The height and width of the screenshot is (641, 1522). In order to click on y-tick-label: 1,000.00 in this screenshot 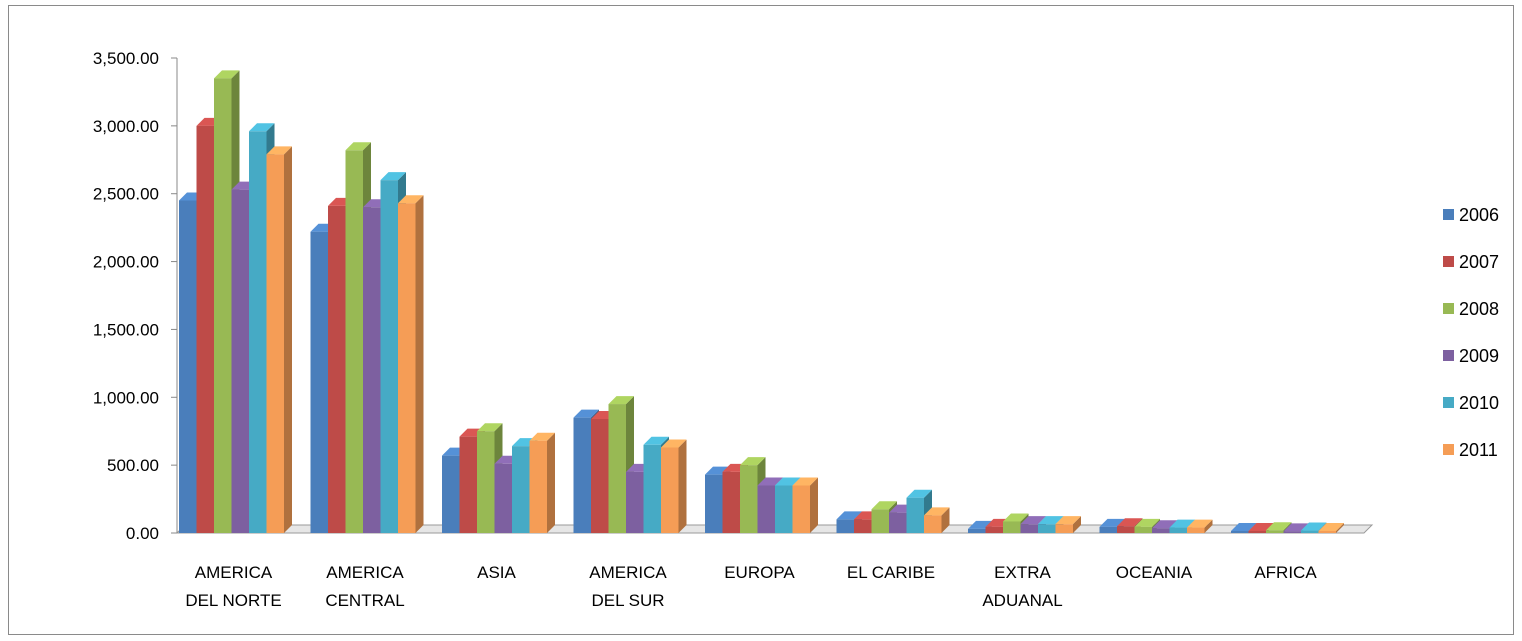, I will do `click(126, 397)`.